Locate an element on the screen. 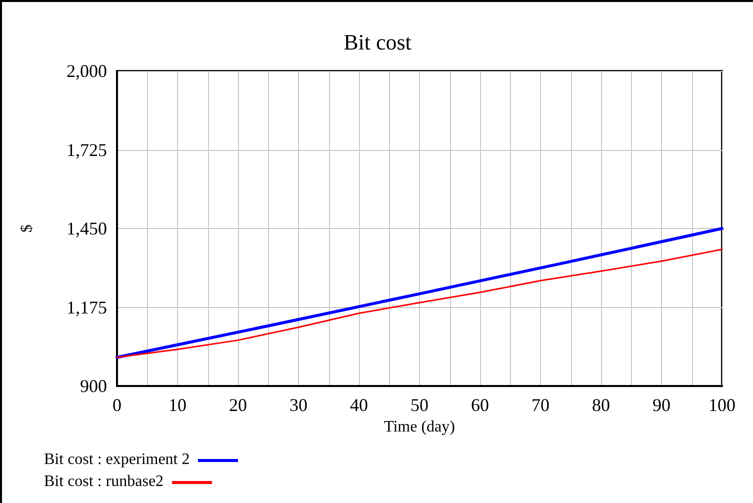  x-tick-label: 20 is located at coordinates (238, 405).